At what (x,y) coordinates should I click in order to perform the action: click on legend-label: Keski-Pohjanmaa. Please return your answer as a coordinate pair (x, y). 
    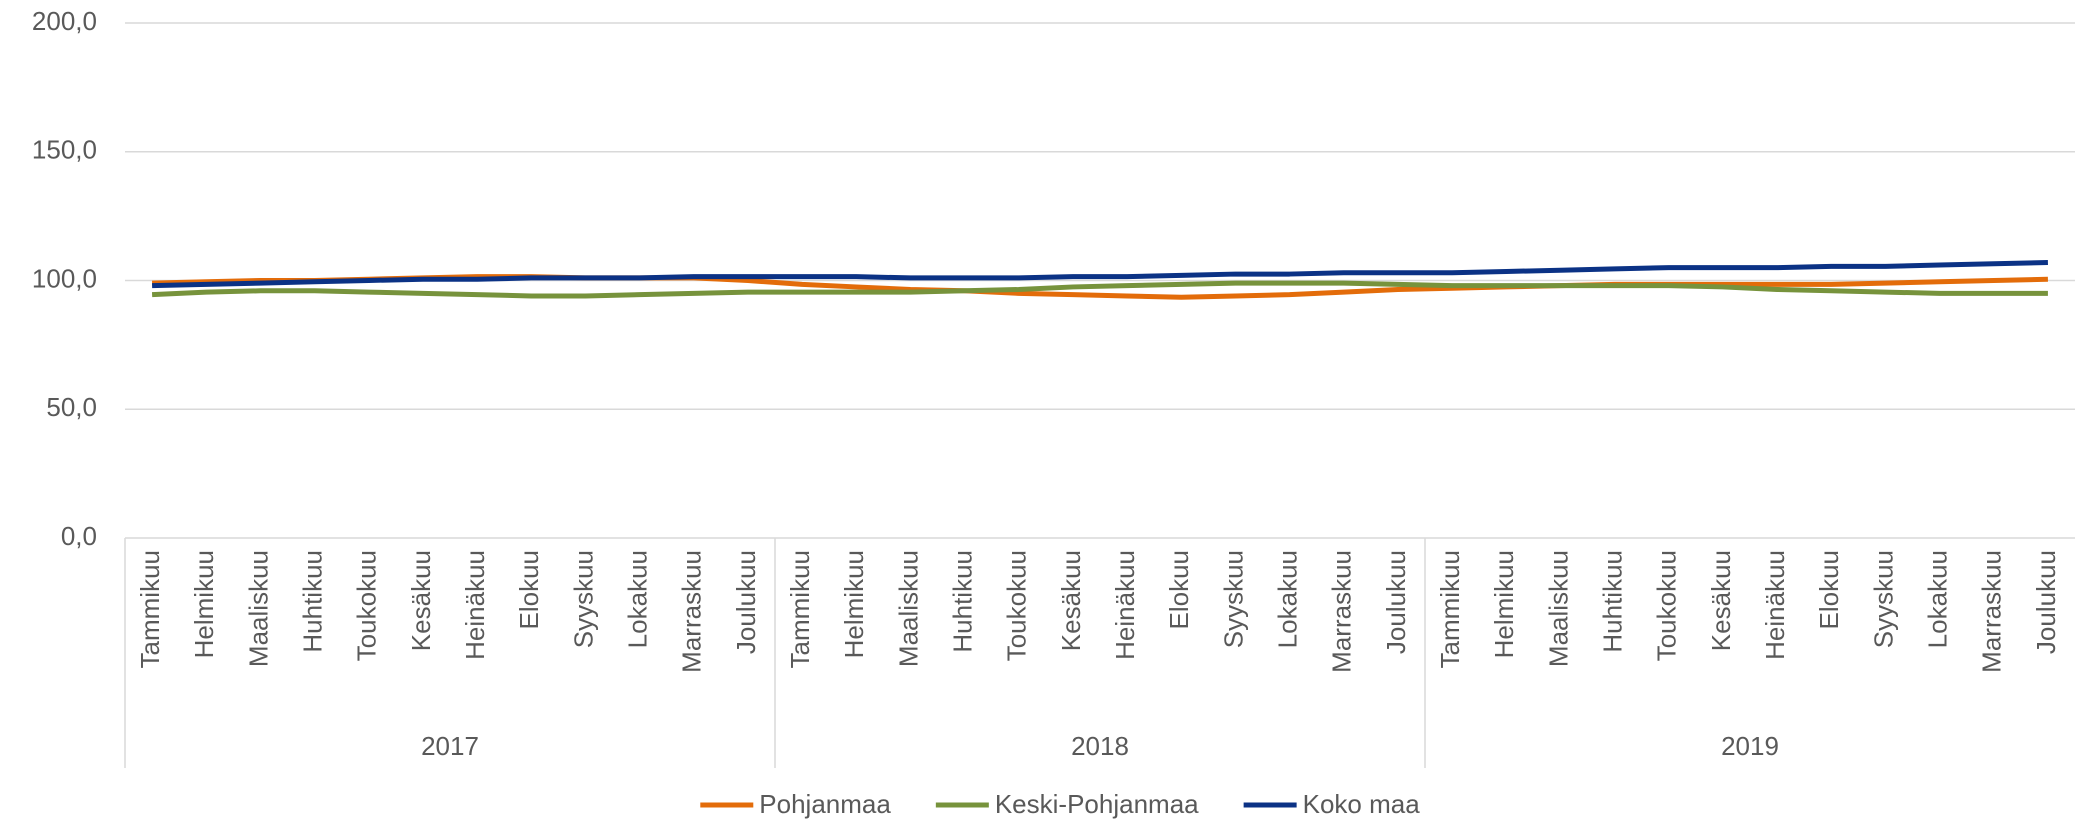
    Looking at the image, I should click on (1097, 804).